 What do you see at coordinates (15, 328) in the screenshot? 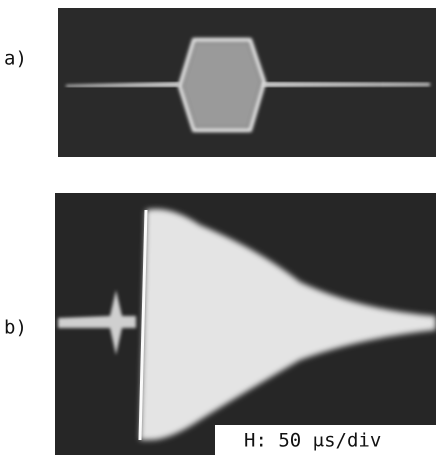
I see `panel-label: b)` at bounding box center [15, 328].